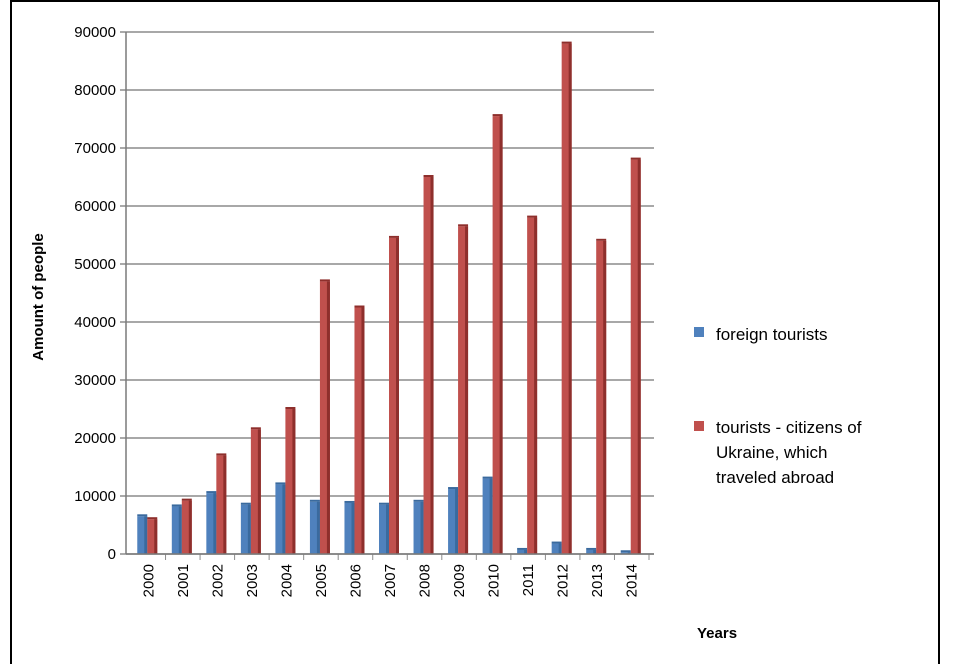 Image resolution: width=954 pixels, height=666 pixels. I want to click on x-tick-label: 2014, so click(632, 580).